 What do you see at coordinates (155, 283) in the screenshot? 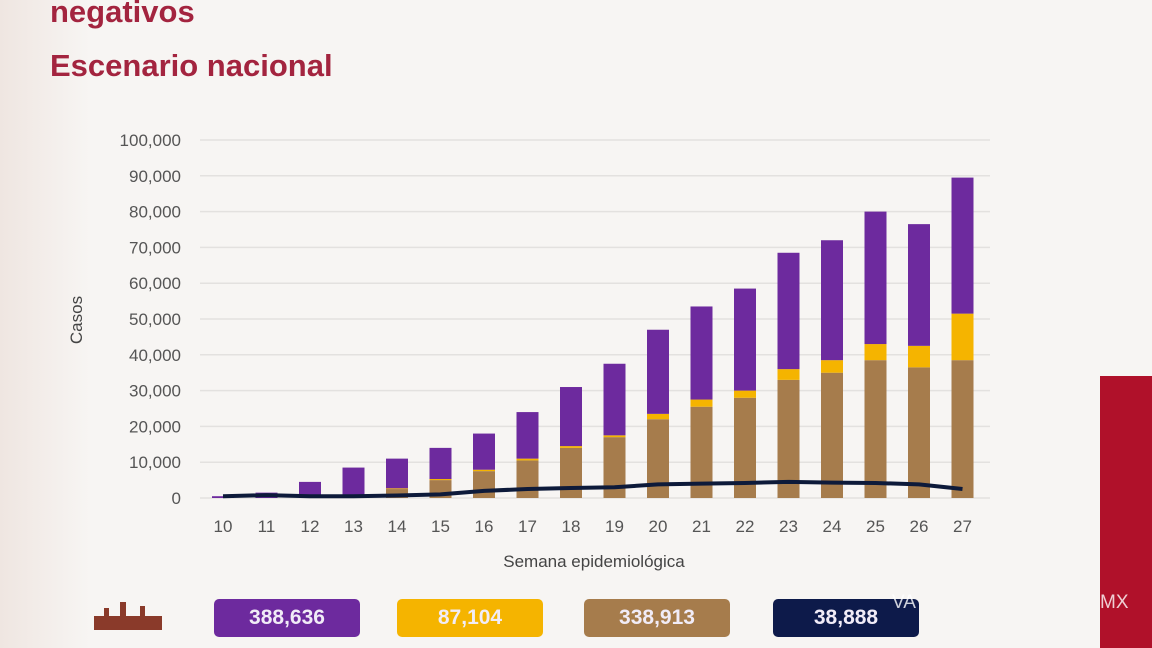
I see `y-tick-label: 60,000` at bounding box center [155, 283].